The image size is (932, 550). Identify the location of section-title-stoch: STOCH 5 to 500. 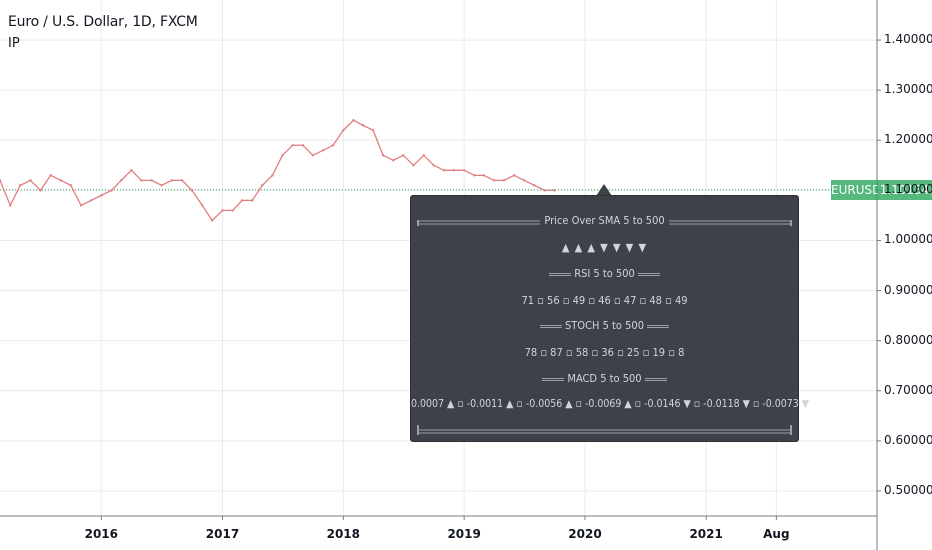
(604, 325).